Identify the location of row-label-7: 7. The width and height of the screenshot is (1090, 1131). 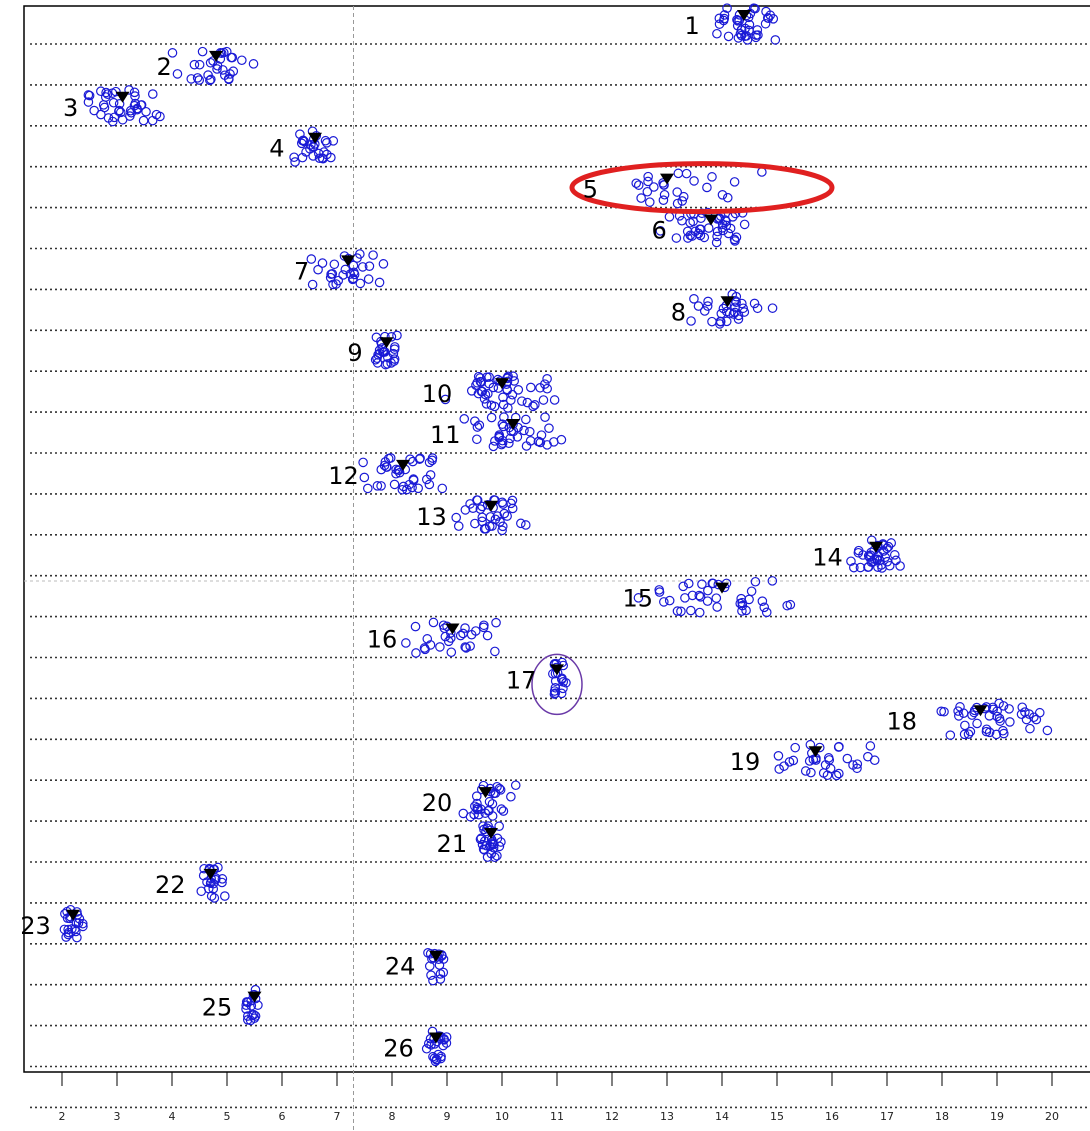
(301, 271).